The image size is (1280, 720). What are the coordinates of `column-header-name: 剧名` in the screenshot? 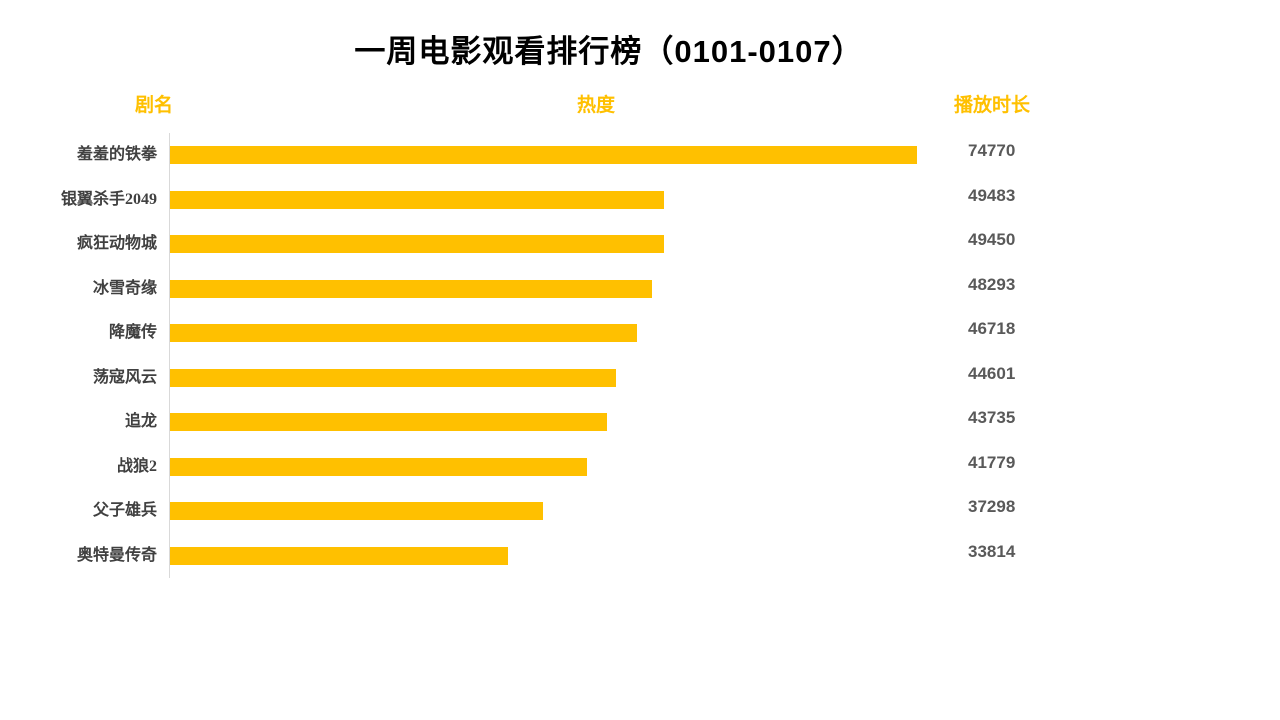 It's located at (153, 105).